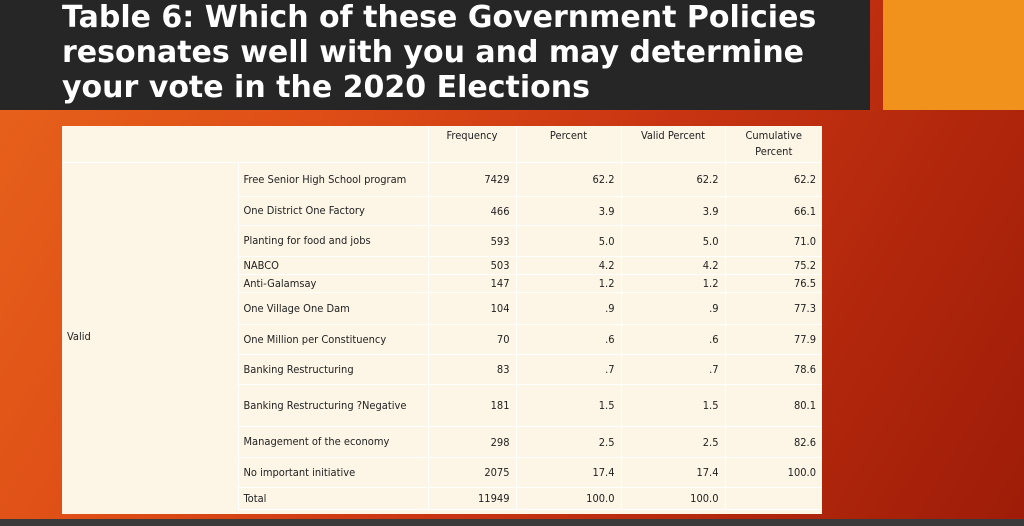 The width and height of the screenshot is (1024, 526). What do you see at coordinates (672, 265) in the screenshot?
I see `valid-percent-cell: 4.2` at bounding box center [672, 265].